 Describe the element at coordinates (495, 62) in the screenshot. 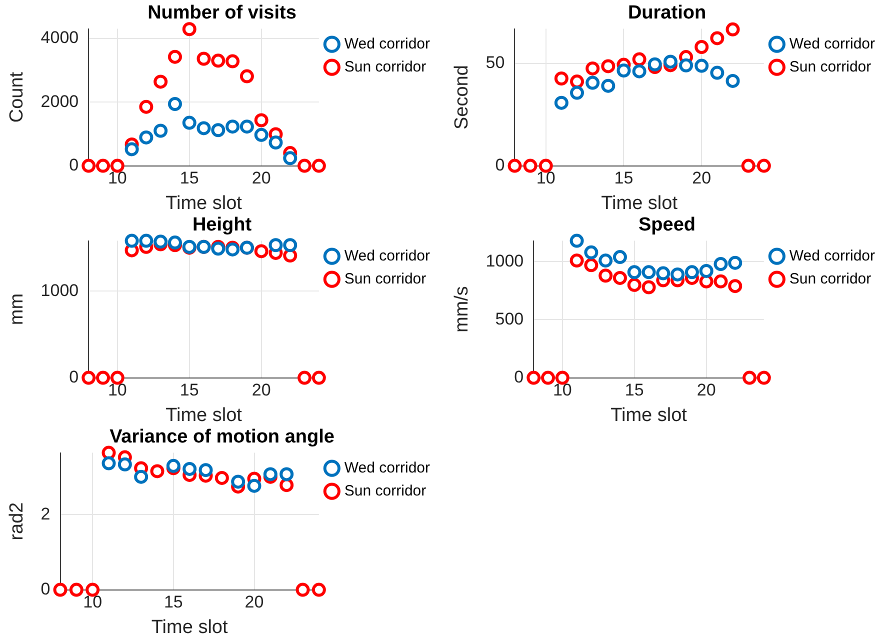

I see `y-tick-label: 50` at that location.